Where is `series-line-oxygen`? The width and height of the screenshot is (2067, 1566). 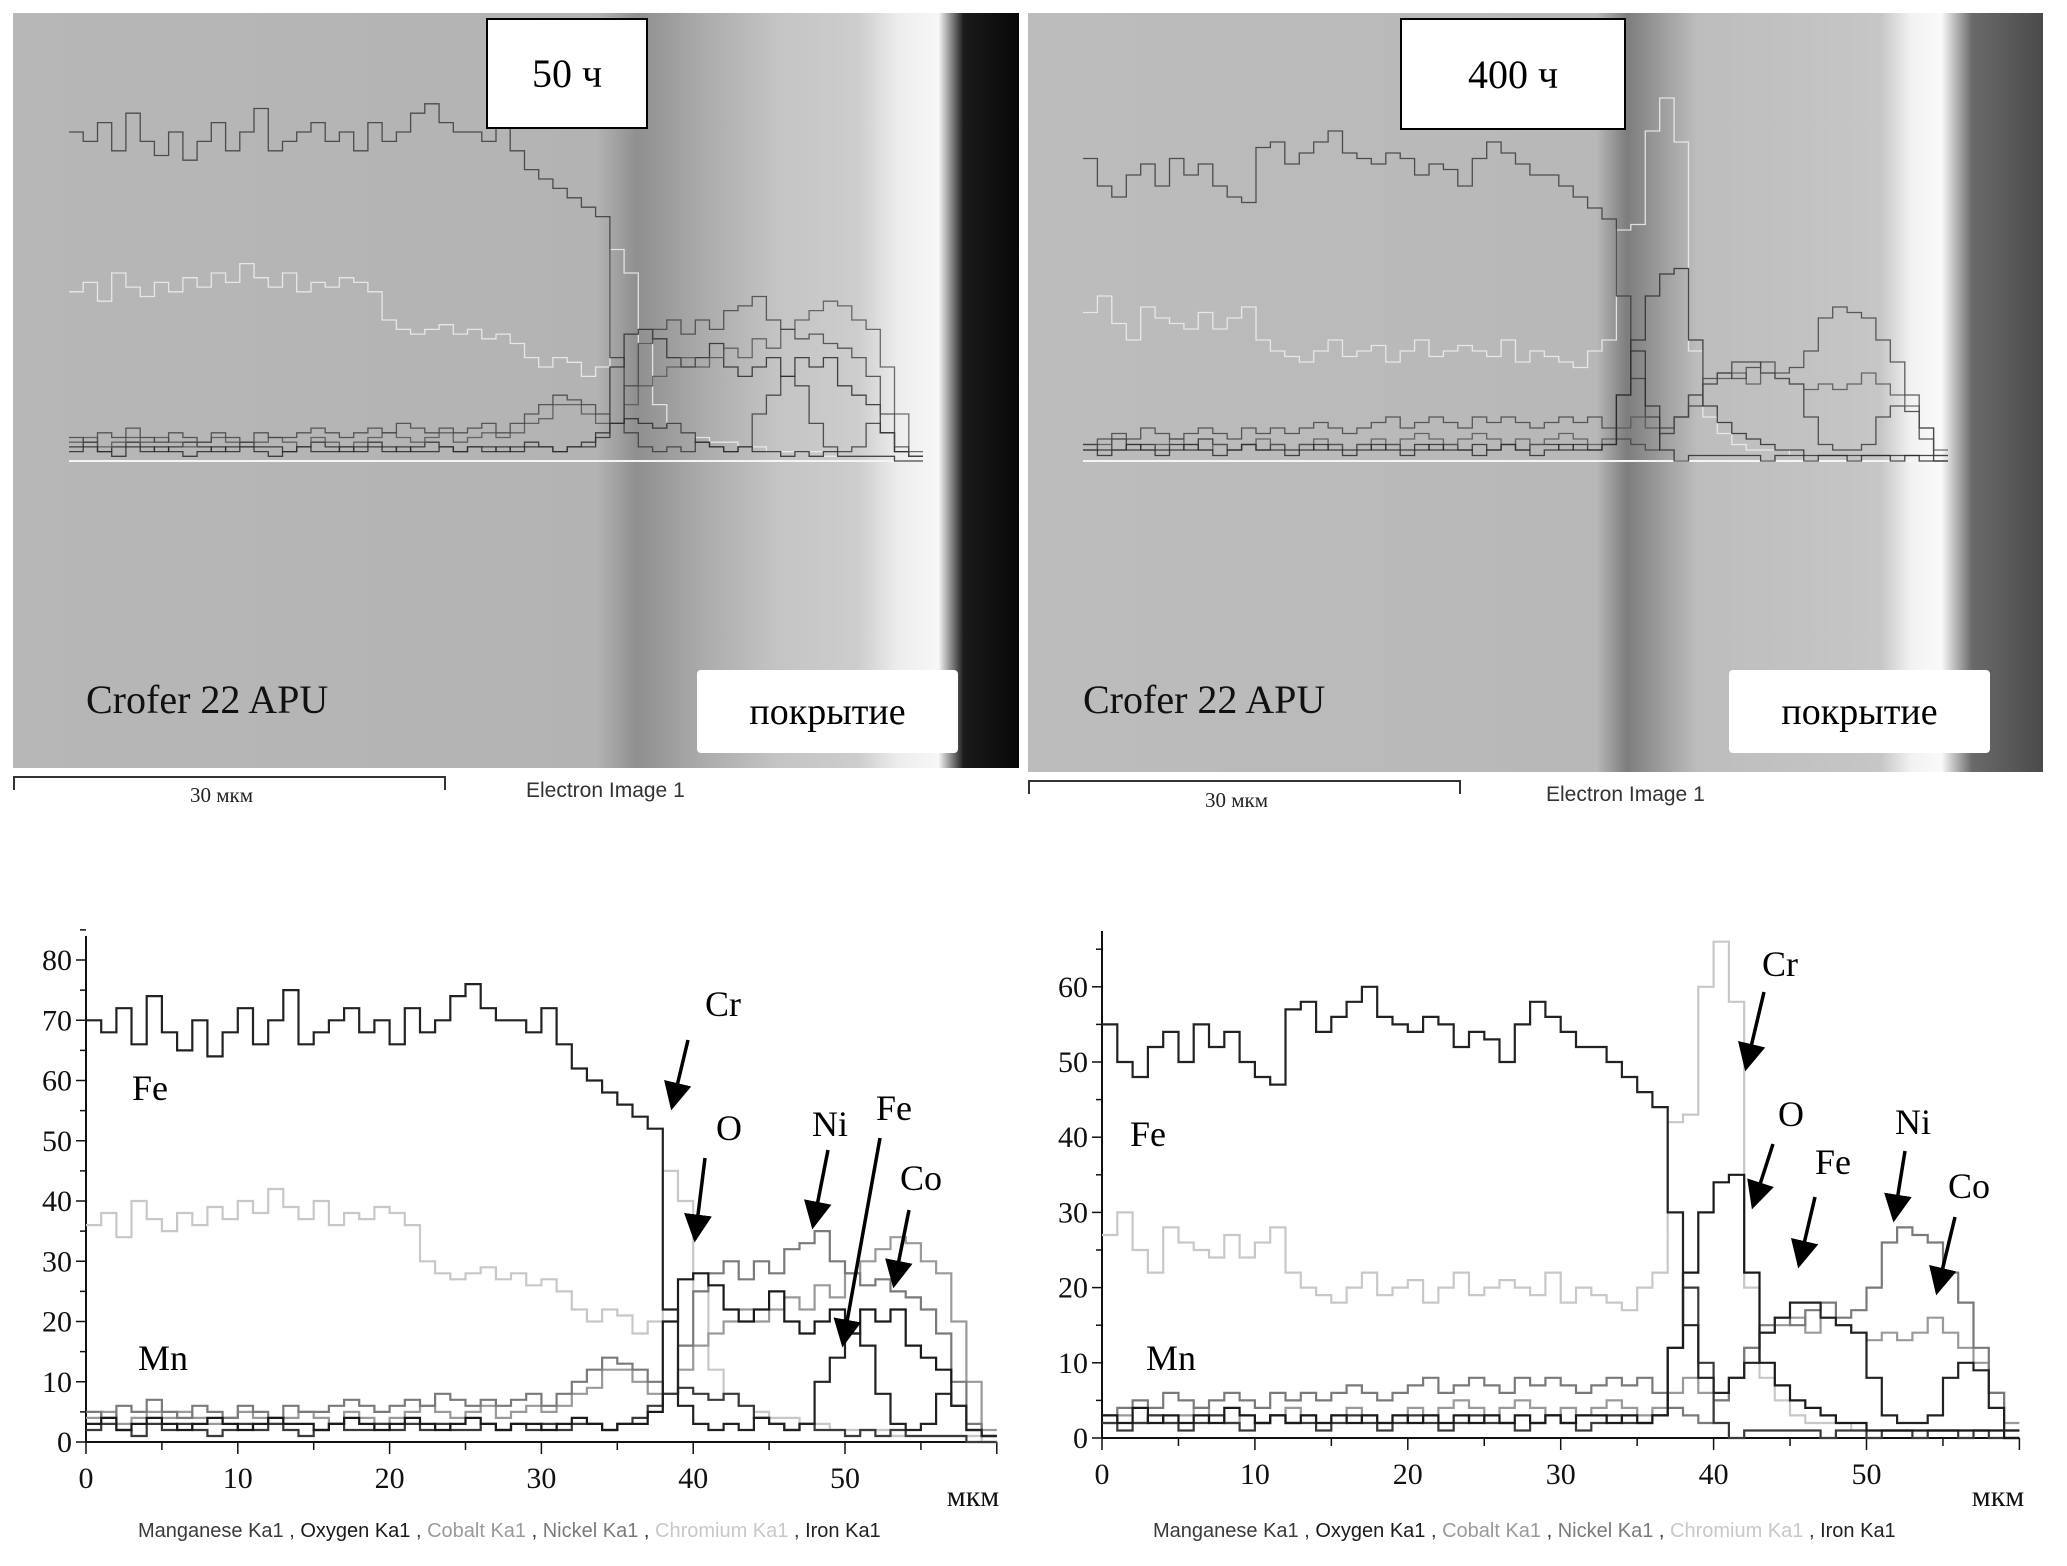
series-line-oxygen is located at coordinates (1561, 1306).